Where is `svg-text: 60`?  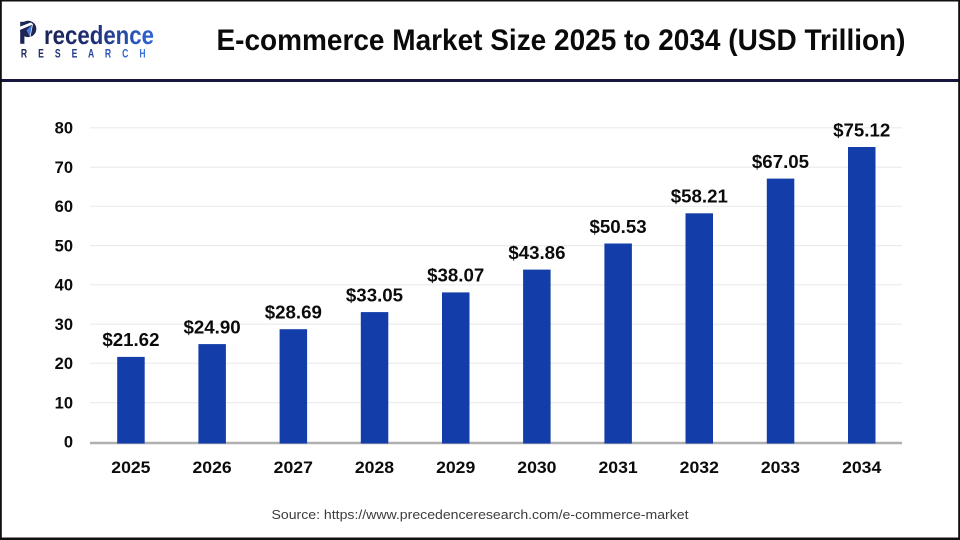 svg-text: 60 is located at coordinates (64, 207).